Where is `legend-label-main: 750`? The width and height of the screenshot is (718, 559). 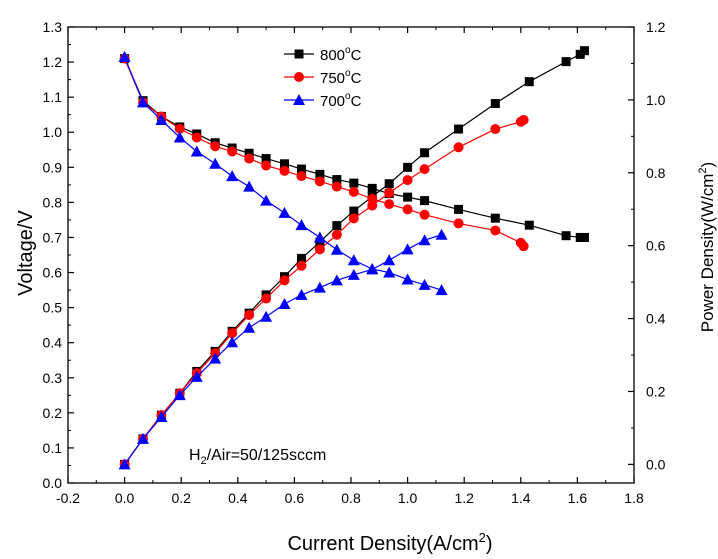
legend-label-main: 750 is located at coordinates (332, 78).